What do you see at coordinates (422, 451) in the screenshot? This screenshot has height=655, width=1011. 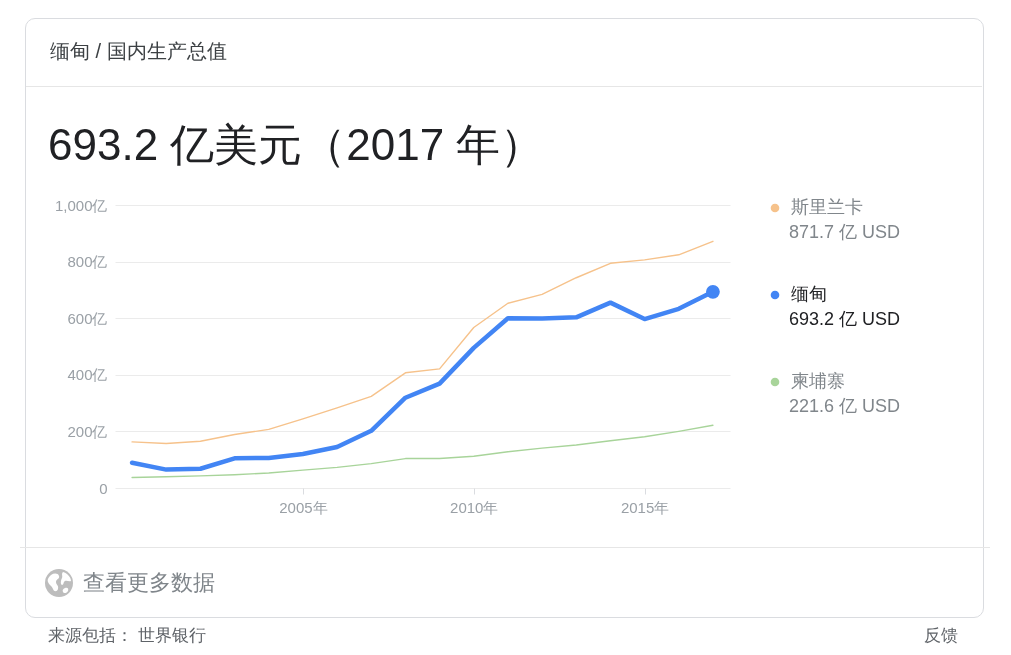 I see `line-series` at bounding box center [422, 451].